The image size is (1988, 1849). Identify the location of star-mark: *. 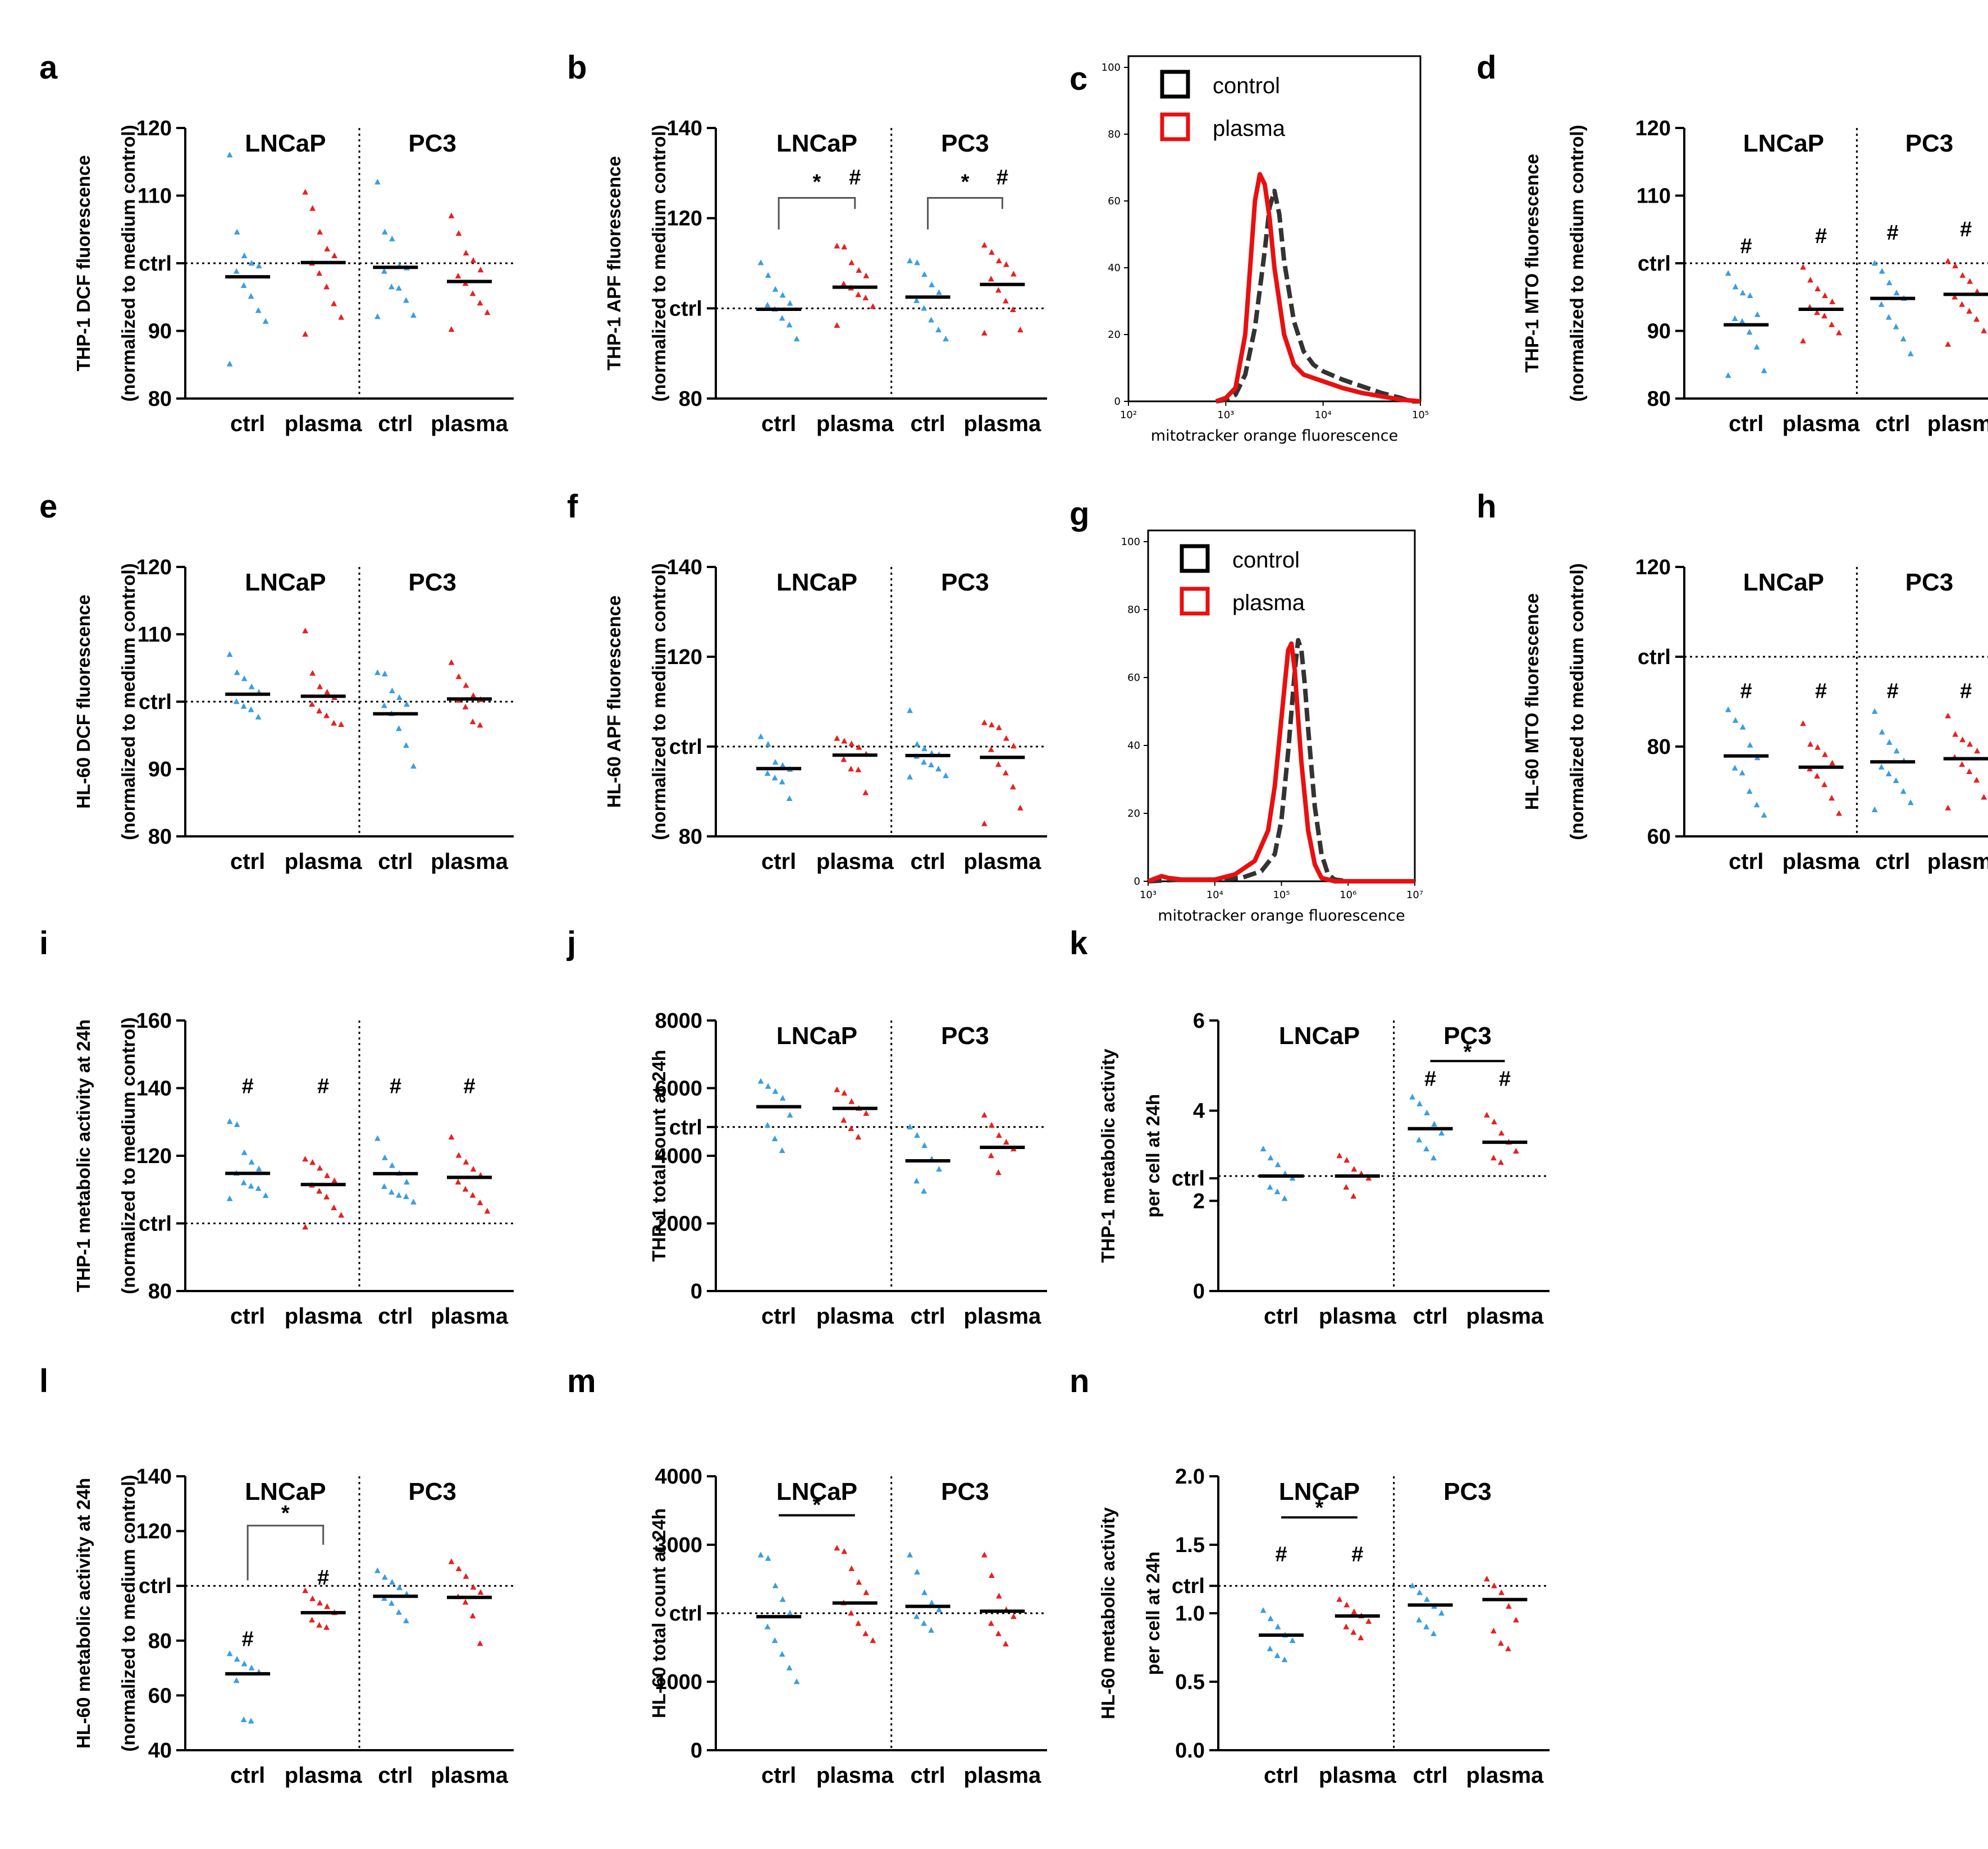
(1468, 1052).